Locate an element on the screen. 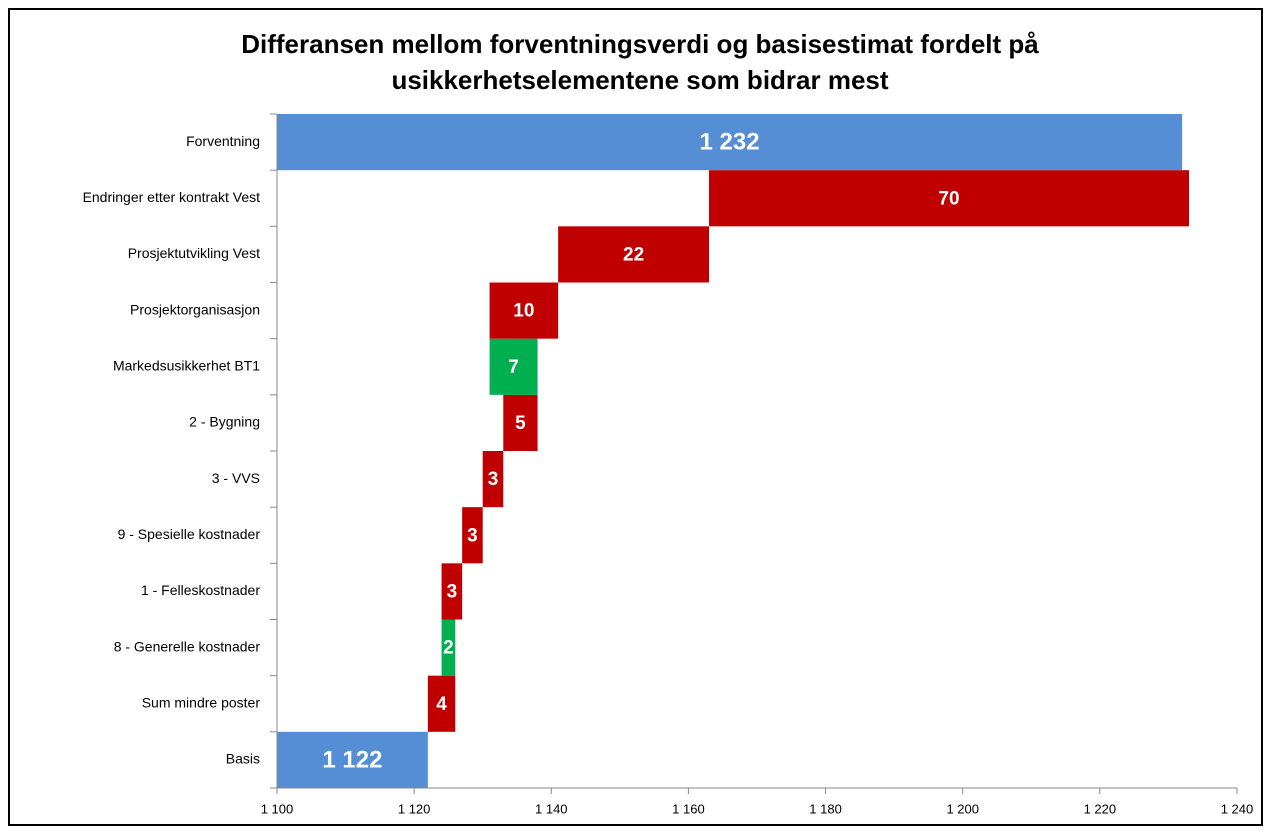 Image resolution: width=1271 pixels, height=834 pixels. y-tick-label: Endringer etter kontrakt Vest is located at coordinates (172, 197).